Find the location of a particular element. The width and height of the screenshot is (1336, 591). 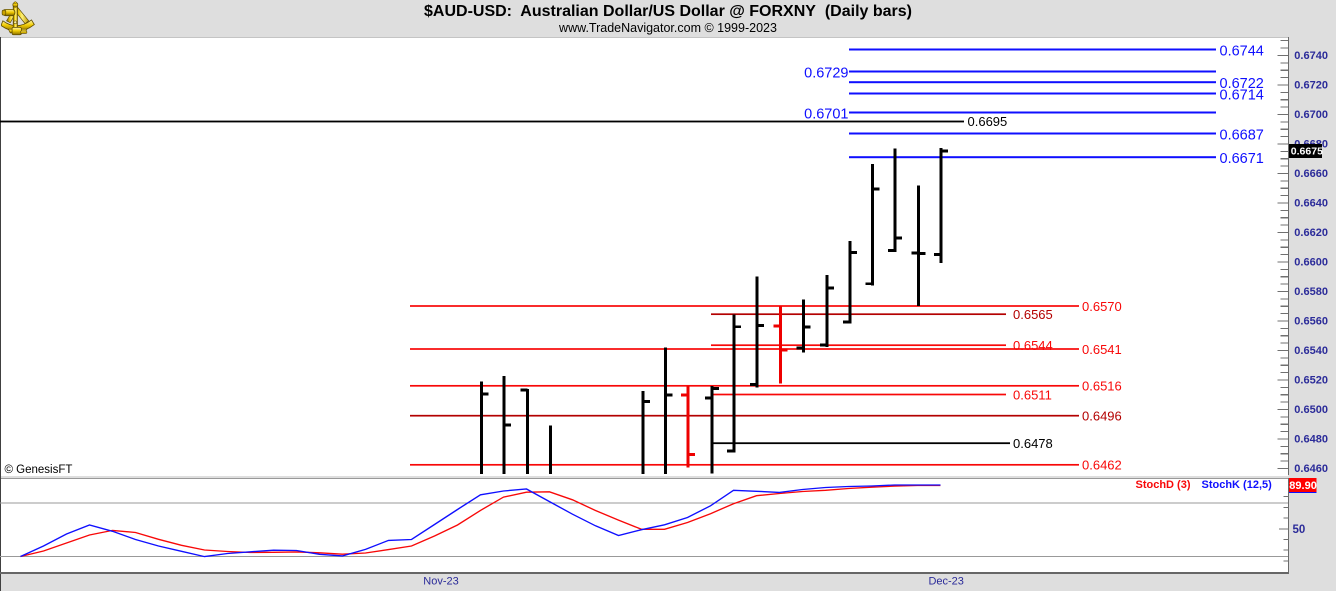

svg-text: 0.6740 is located at coordinates (1311, 56).